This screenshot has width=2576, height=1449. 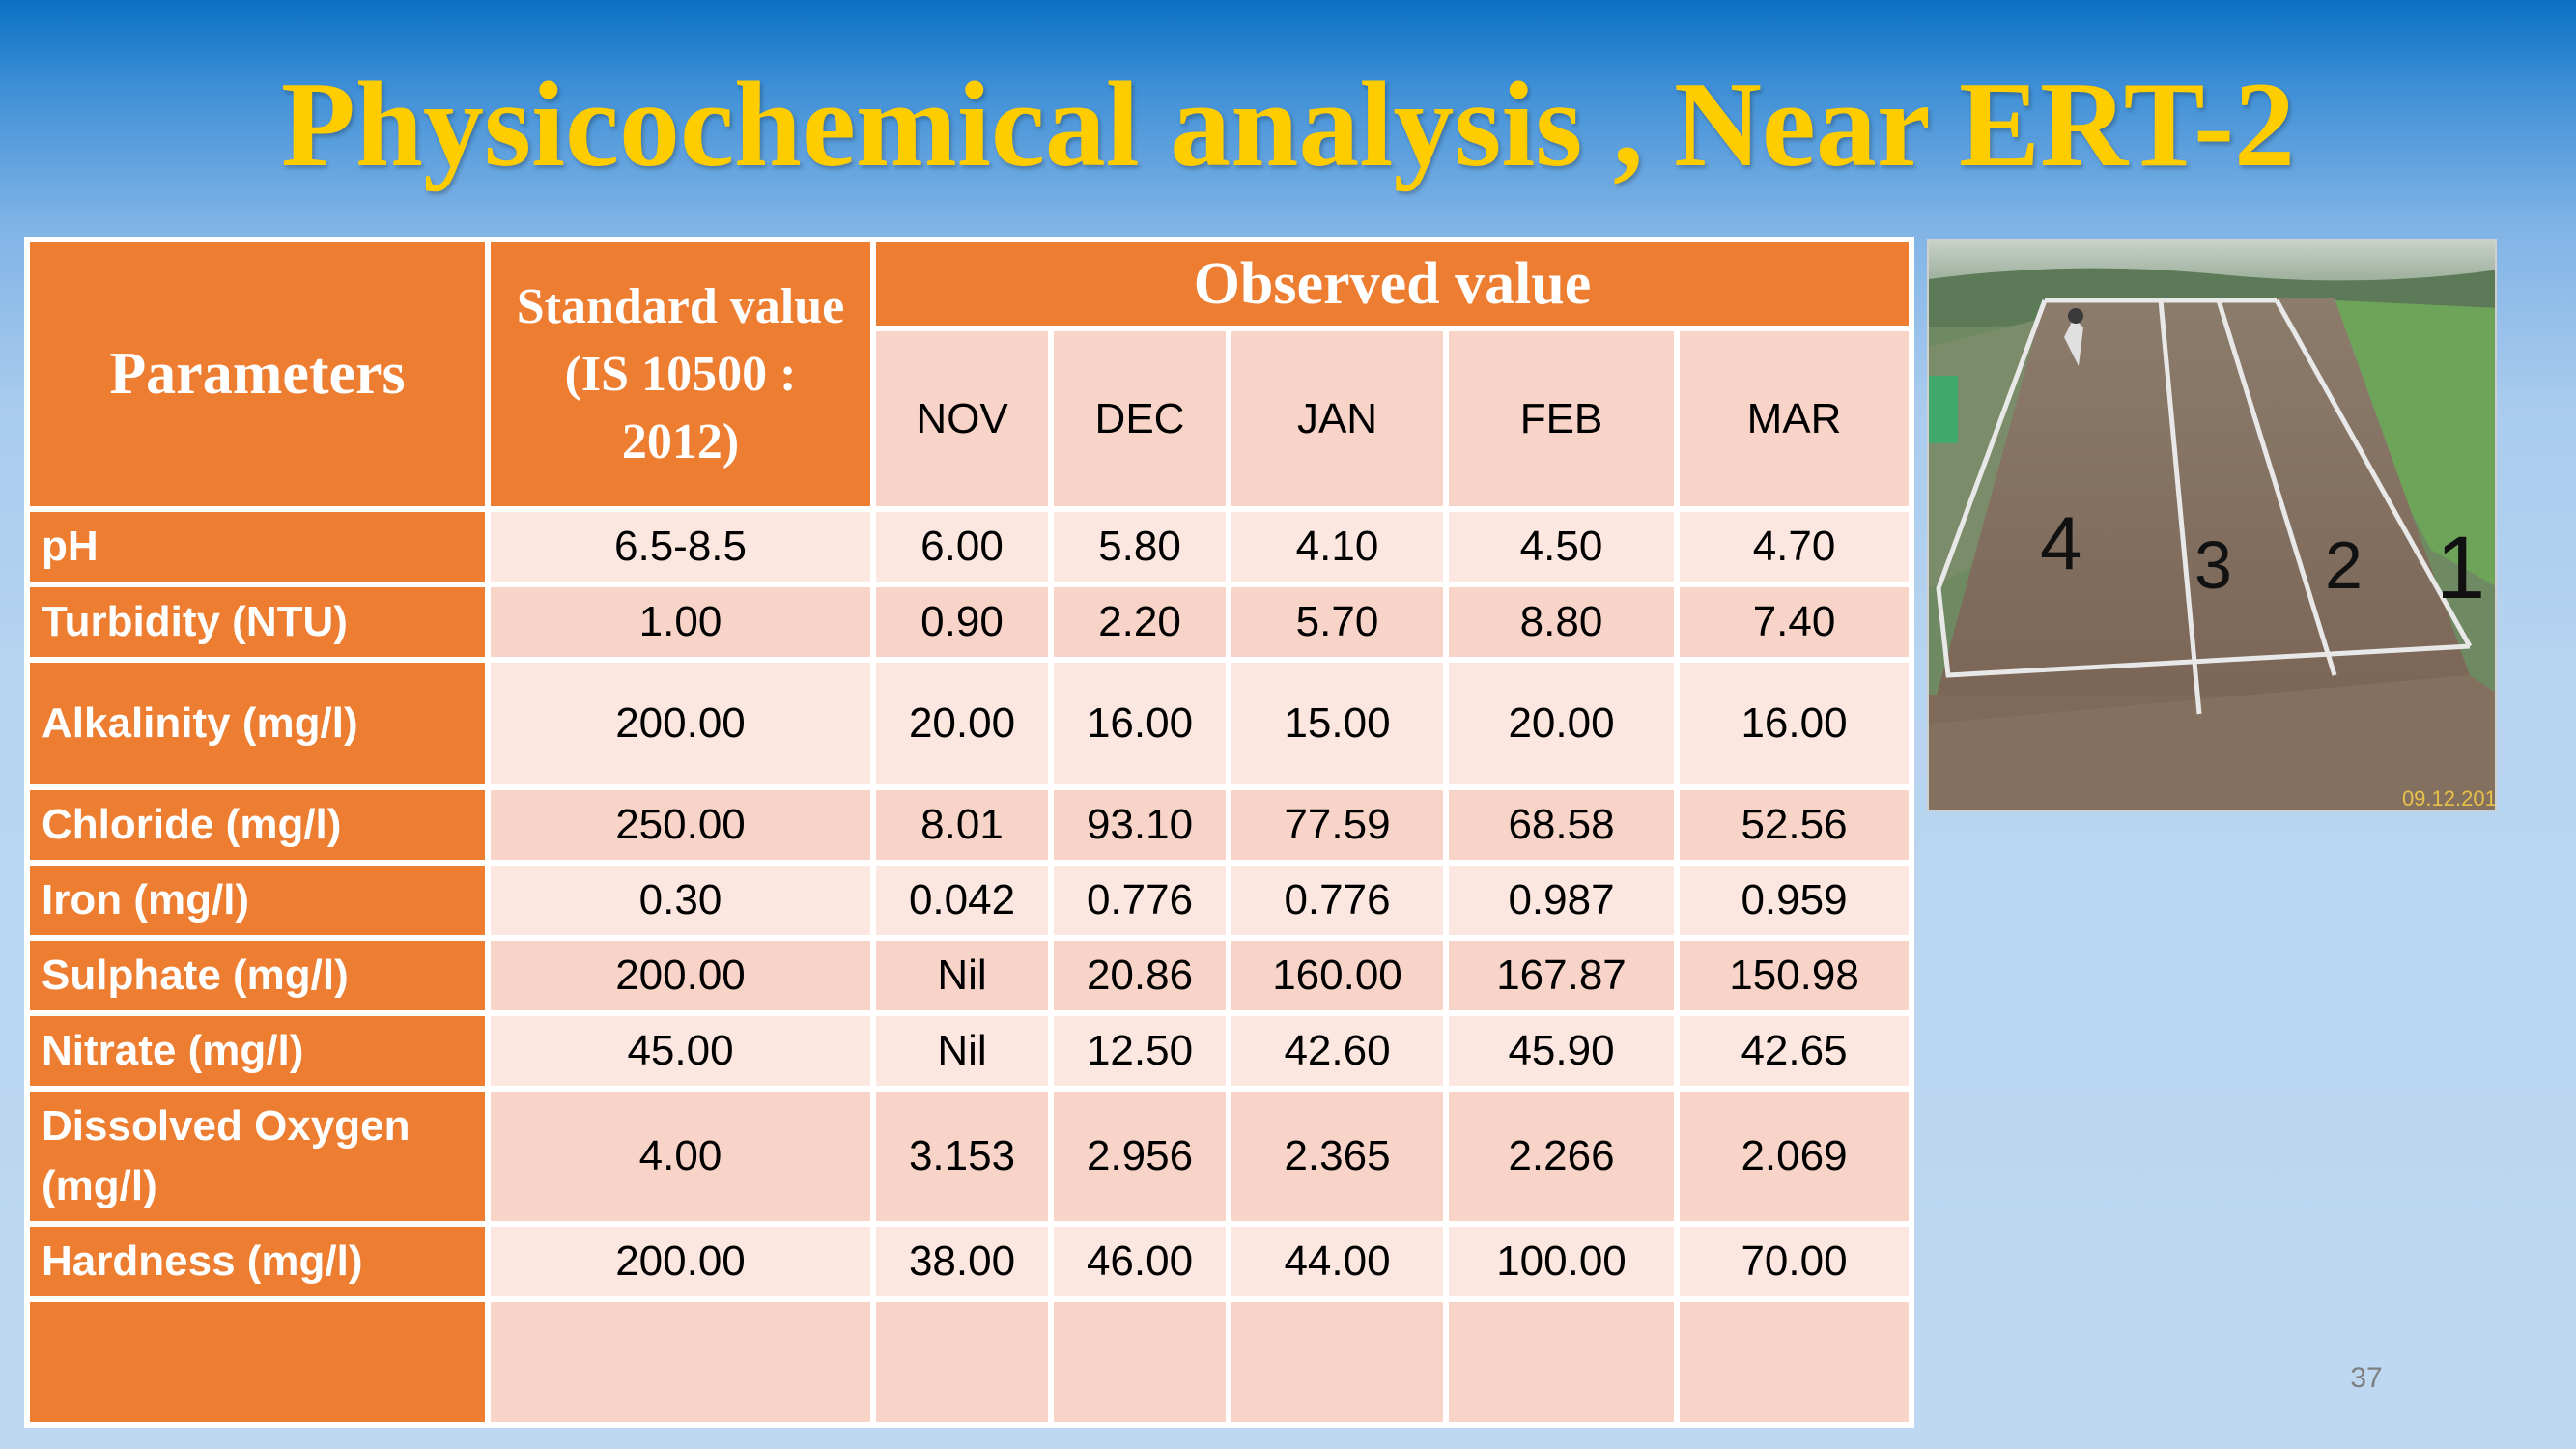 I want to click on observed-value-cell-jan: 4.10, so click(x=1337, y=546).